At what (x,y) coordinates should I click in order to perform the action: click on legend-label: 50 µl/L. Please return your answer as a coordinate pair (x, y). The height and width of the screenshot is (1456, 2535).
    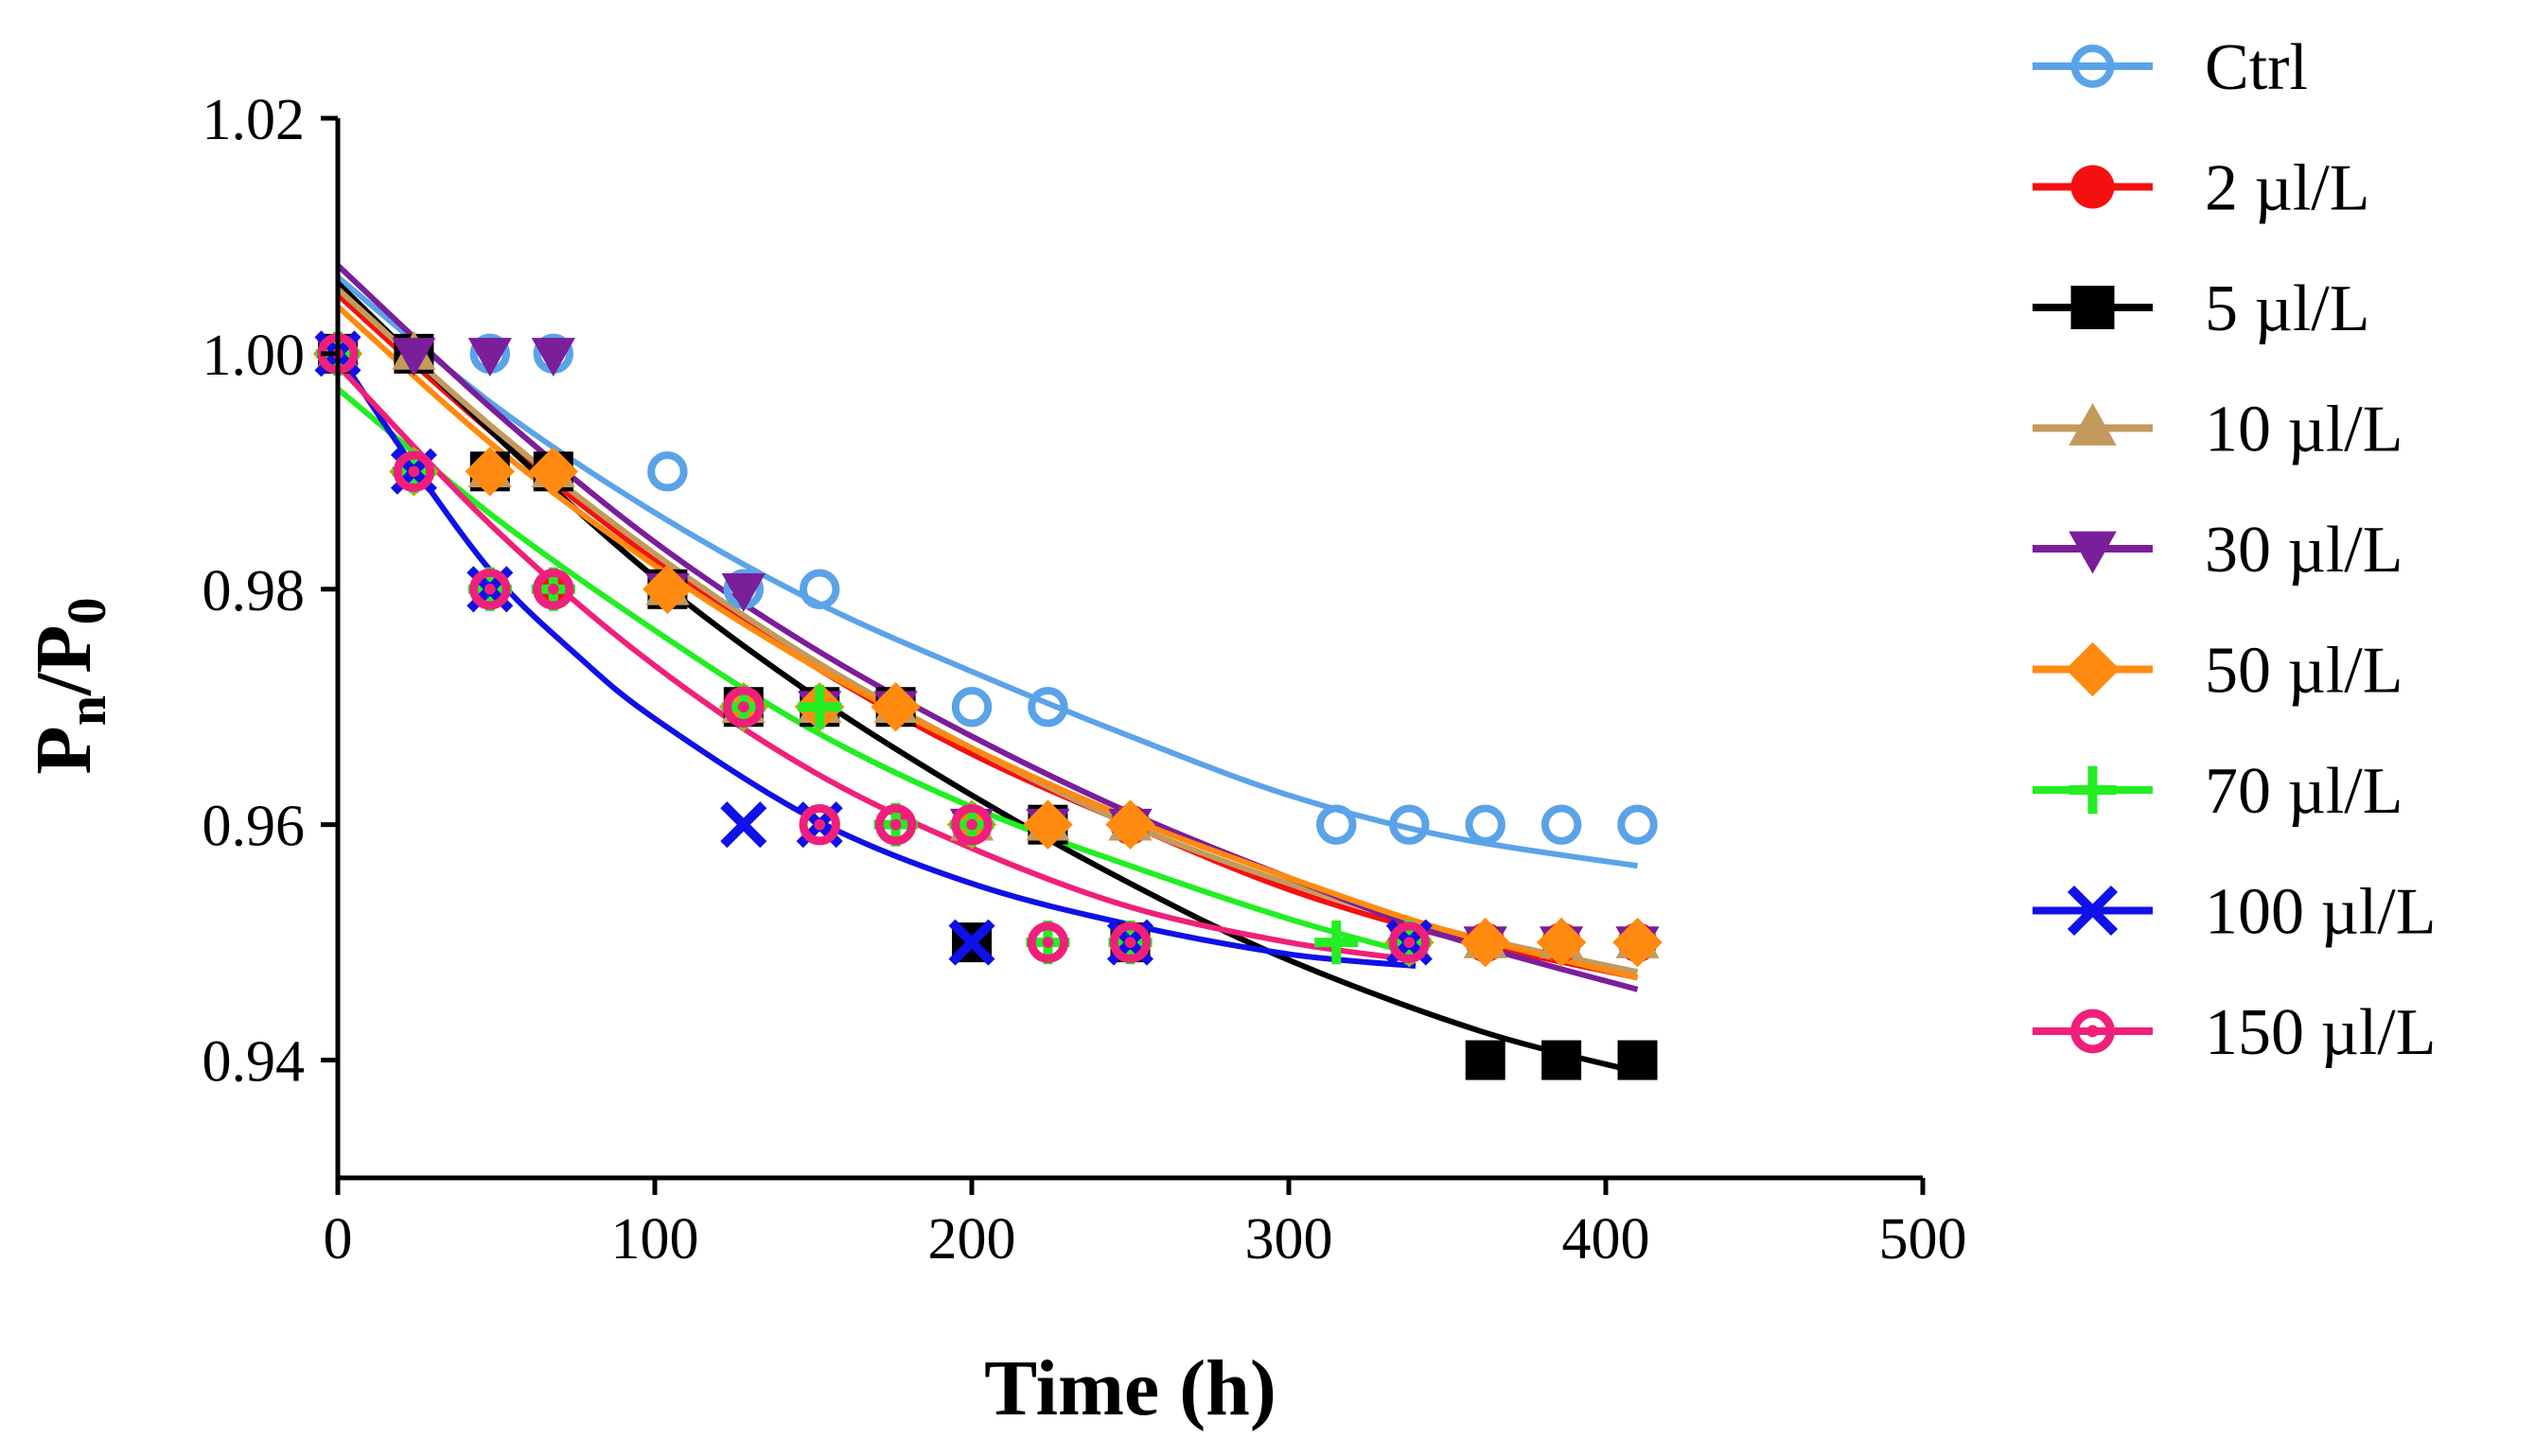
    Looking at the image, I should click on (2304, 671).